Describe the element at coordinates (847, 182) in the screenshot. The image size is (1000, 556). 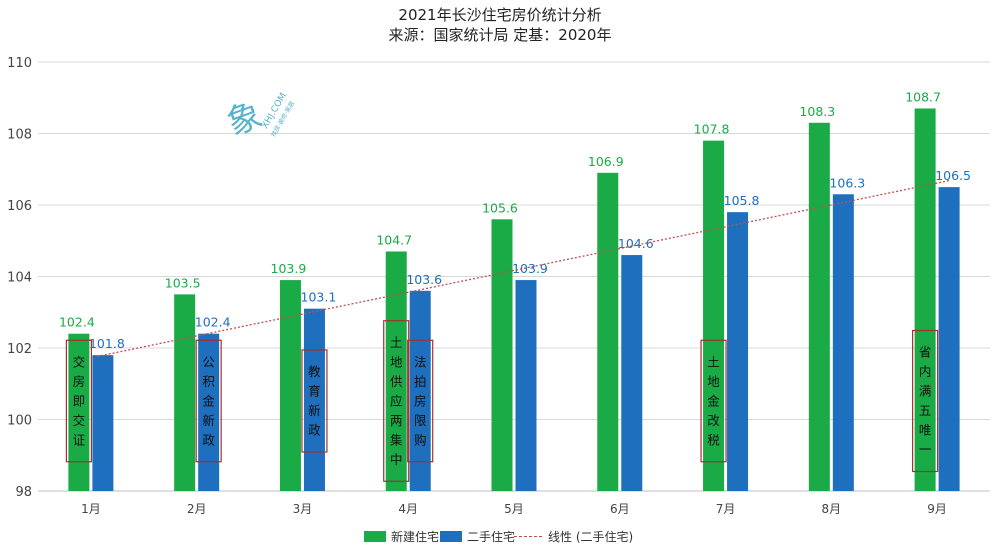
I see `data-label-second: 106.3` at that location.